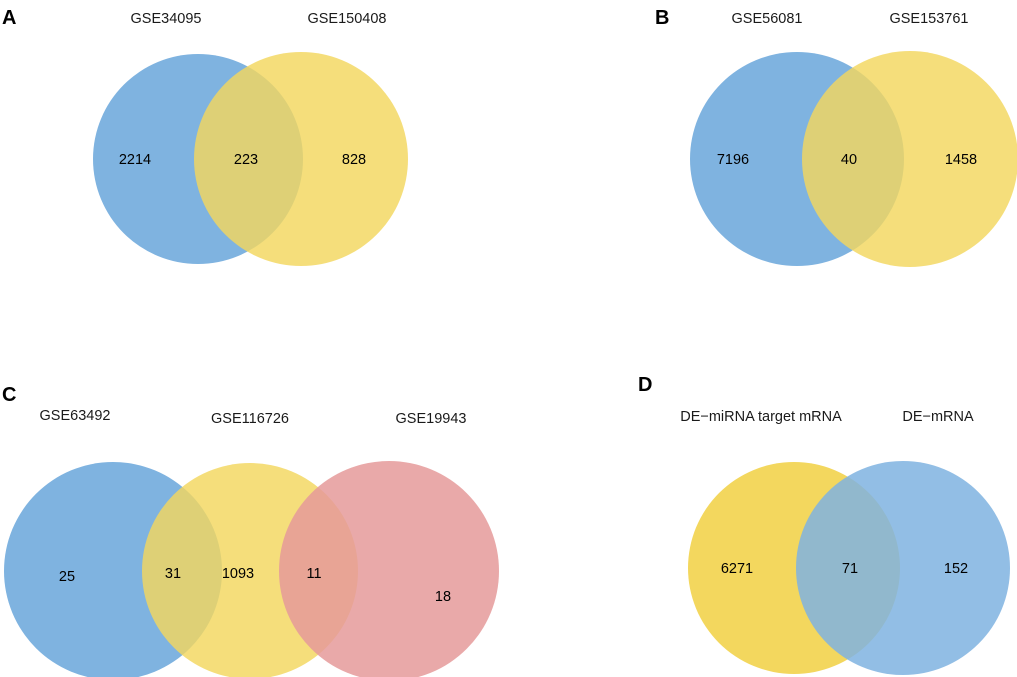 This screenshot has height=677, width=1017. I want to click on panel-c-only-1-count: 25, so click(67, 577).